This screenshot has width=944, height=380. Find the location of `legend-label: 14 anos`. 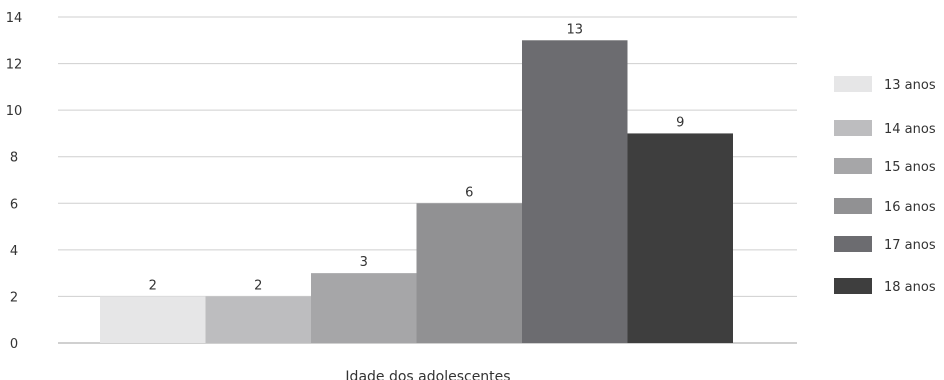

legend-label: 14 anos is located at coordinates (910, 129).